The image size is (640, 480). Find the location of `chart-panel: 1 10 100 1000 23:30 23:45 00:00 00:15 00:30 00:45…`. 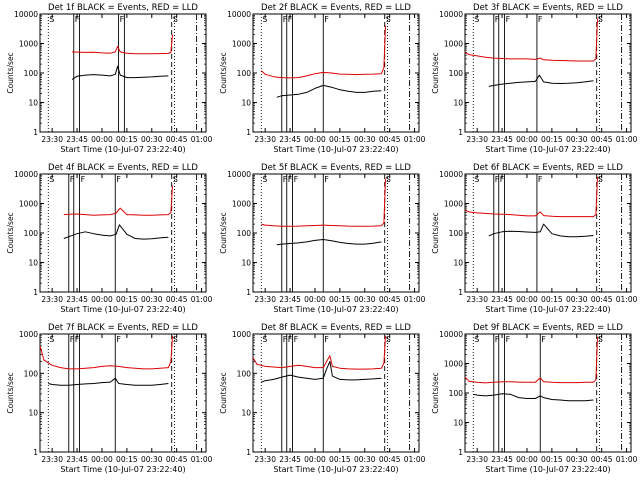

chart-panel: 1 10 100 1000 23:30 23:45 00:00 00:15 00:30 00:45… is located at coordinates (322, 398).